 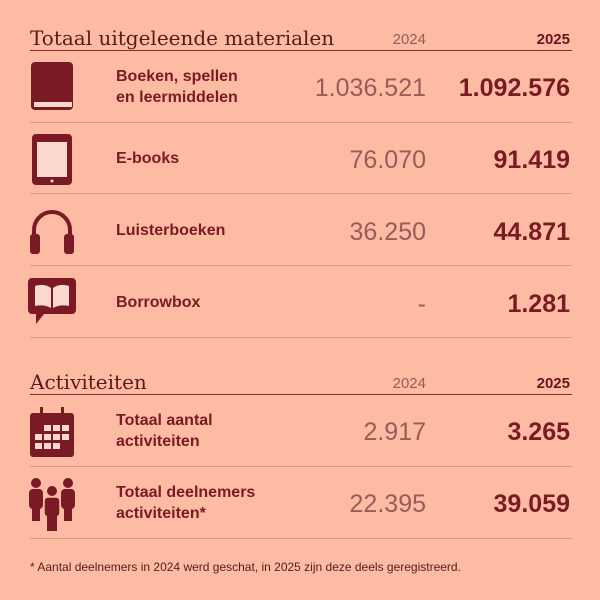 I want to click on value-2025: 39.059, so click(x=531, y=504).